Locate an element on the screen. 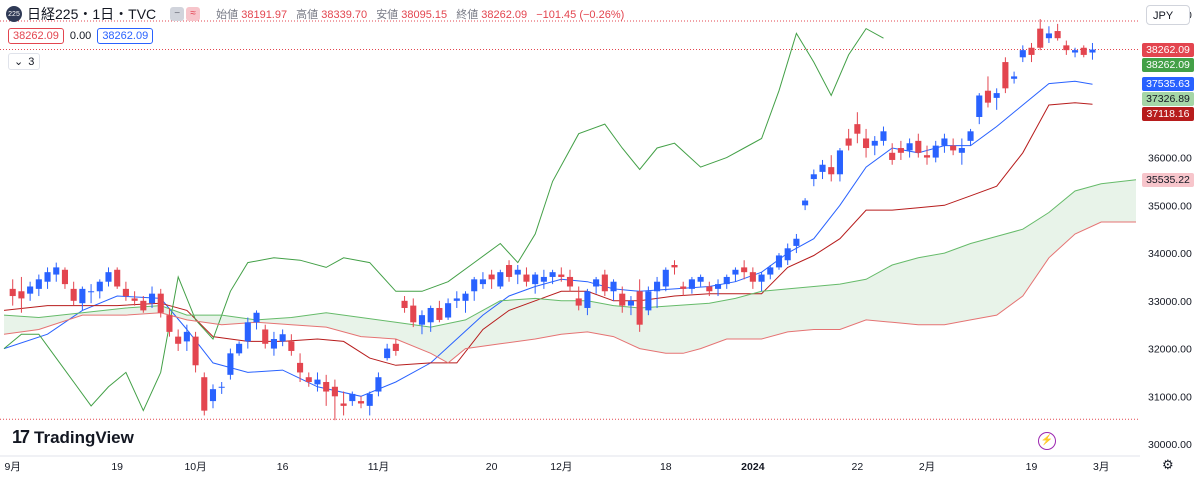 This screenshot has width=1200, height=478. ohlc-open-value: 38191.97 is located at coordinates (264, 15).